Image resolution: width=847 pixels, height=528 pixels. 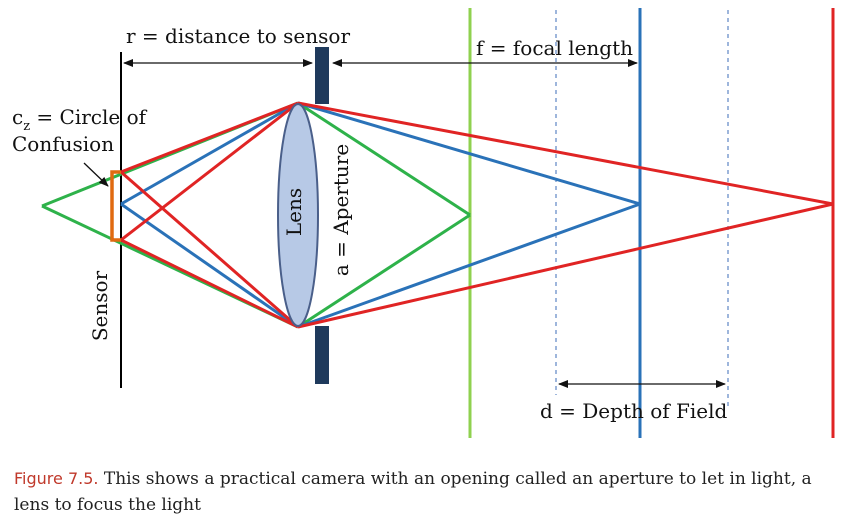 I want to click on figure-number: Figure 7.5., so click(x=56, y=478).